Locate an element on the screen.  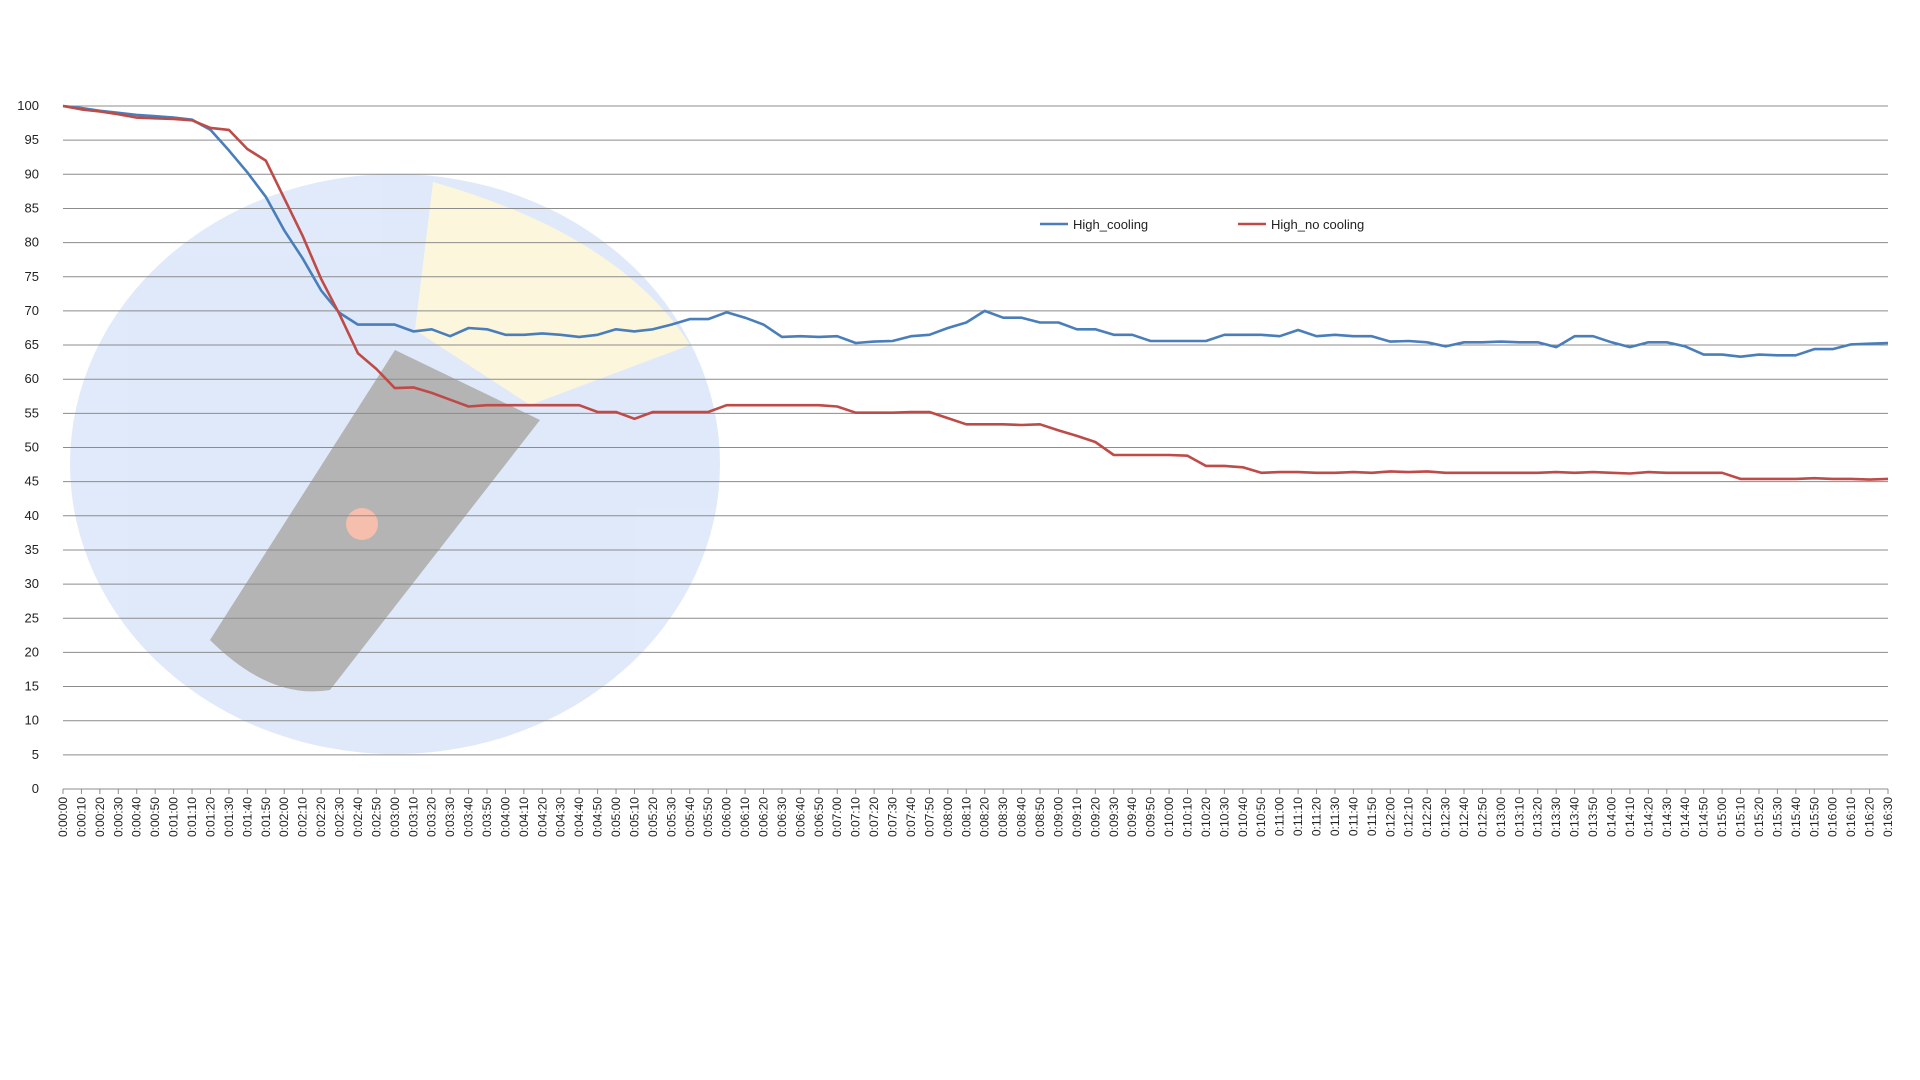
x-tick-label: 0:07:30 is located at coordinates (893, 817).